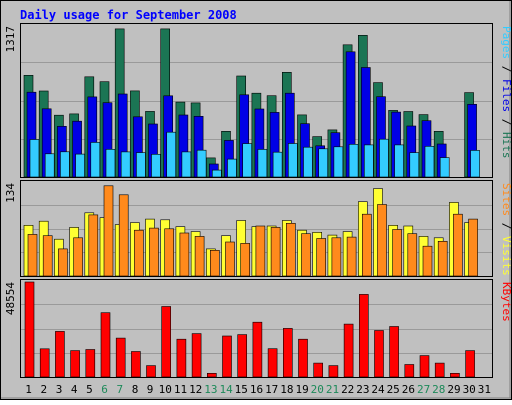  What do you see at coordinates (378, 389) in the screenshot?
I see `x-label-day-24: 24` at bounding box center [378, 389].